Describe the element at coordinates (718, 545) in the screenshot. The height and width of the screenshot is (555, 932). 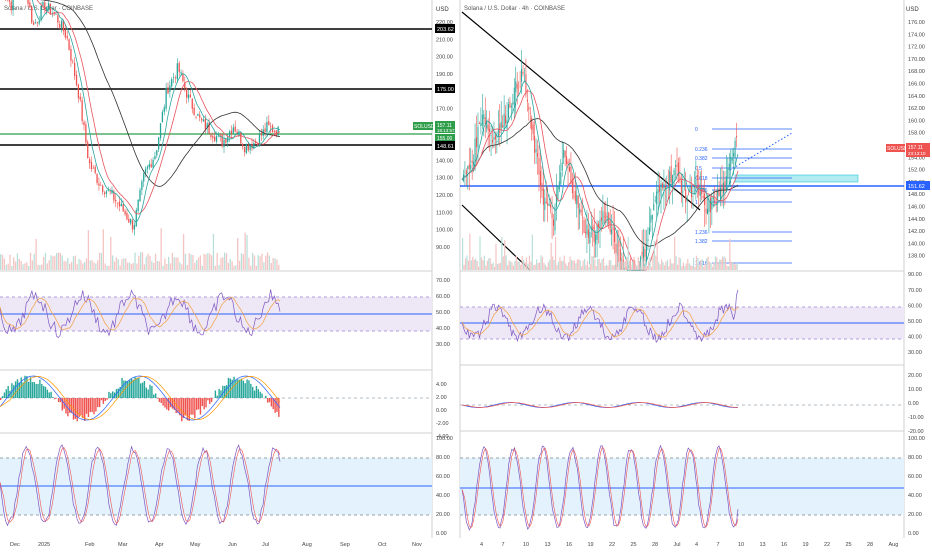
I see `date-tick: 7` at that location.